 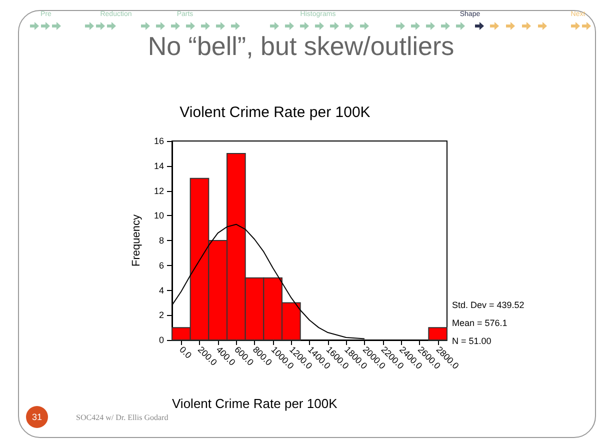 I want to click on x-tick-label: 0.0, so click(x=186, y=352).